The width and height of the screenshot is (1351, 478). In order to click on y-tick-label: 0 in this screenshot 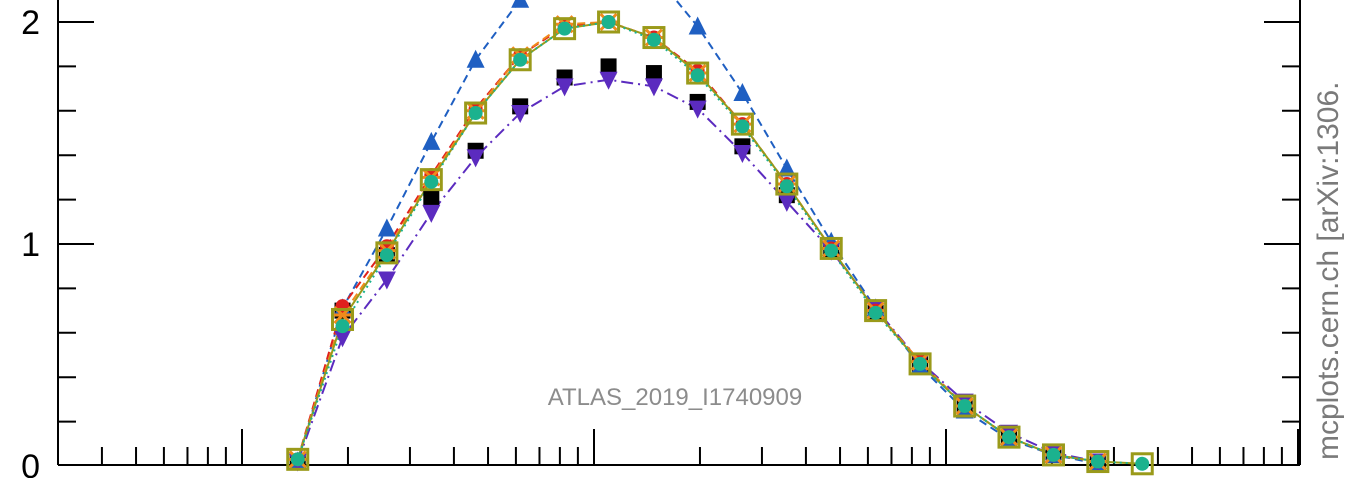, I will do `click(30, 463)`.